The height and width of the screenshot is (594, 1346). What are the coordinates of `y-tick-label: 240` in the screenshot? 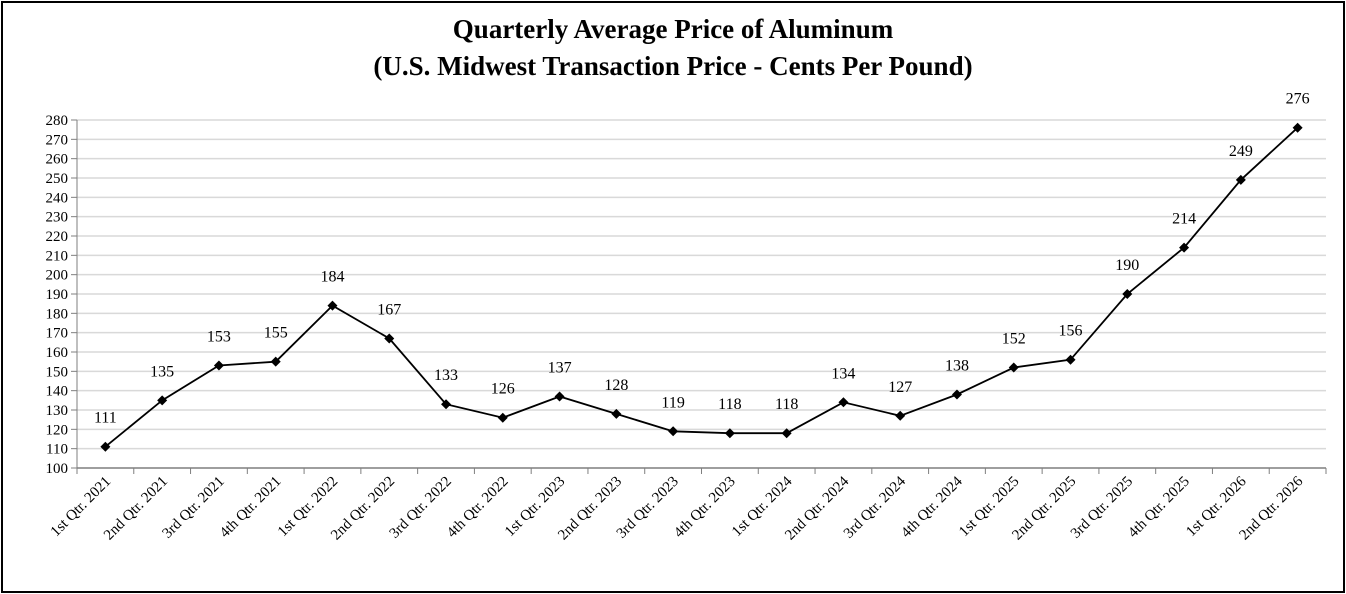 It's located at (57, 198).